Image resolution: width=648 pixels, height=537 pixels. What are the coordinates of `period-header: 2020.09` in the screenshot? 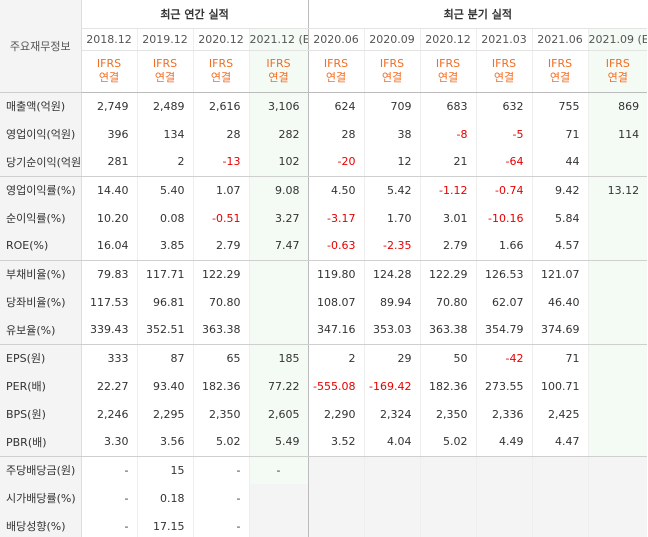 It's located at (392, 39).